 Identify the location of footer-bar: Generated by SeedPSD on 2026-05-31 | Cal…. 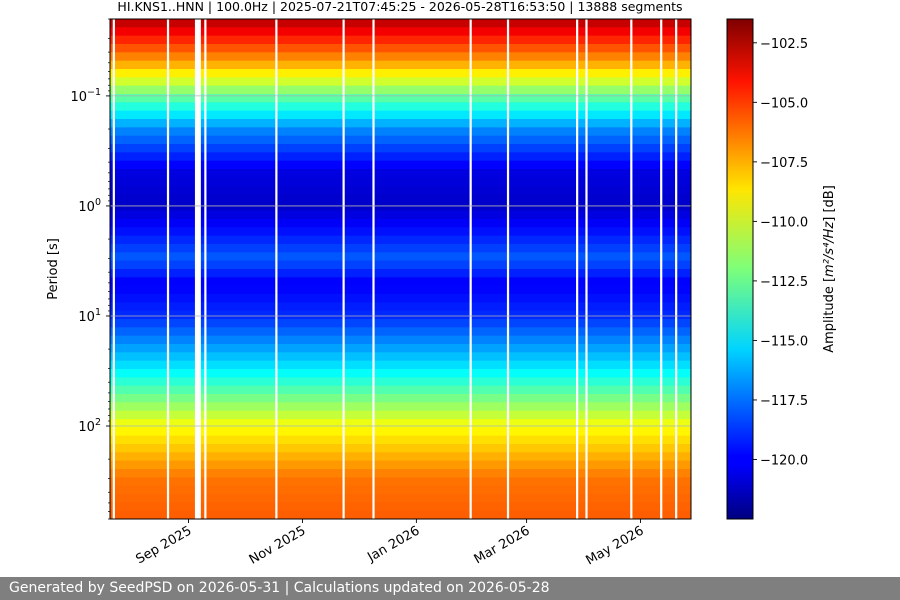
(450, 588).